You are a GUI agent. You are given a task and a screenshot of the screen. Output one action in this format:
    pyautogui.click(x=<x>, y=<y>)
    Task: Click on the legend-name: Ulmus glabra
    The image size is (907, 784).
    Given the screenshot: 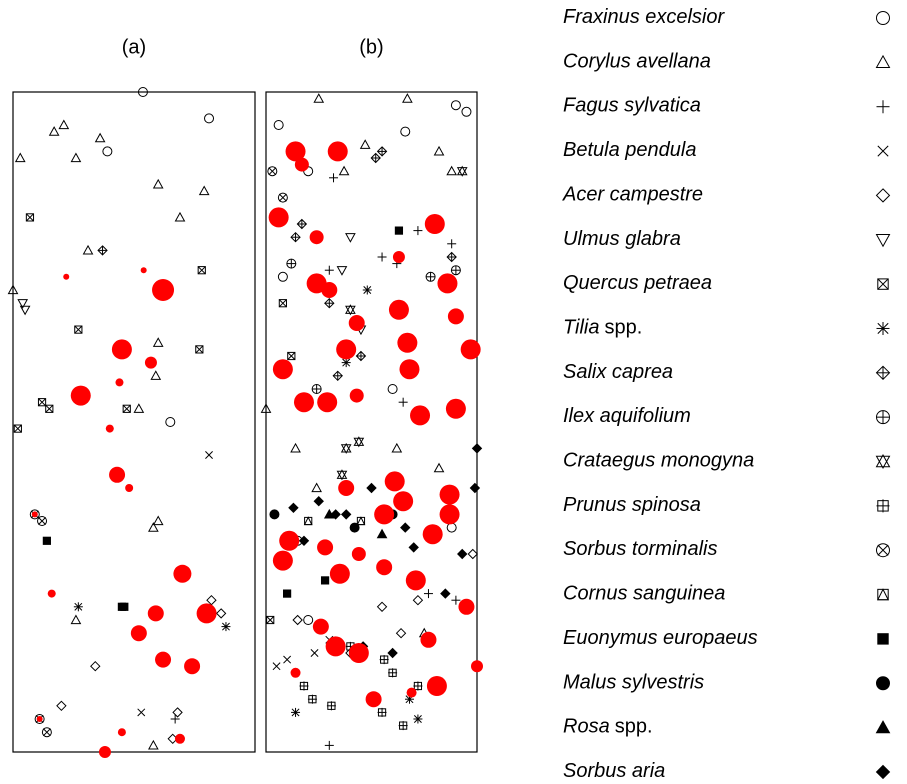 What is the action you would take?
    pyautogui.click(x=622, y=239)
    